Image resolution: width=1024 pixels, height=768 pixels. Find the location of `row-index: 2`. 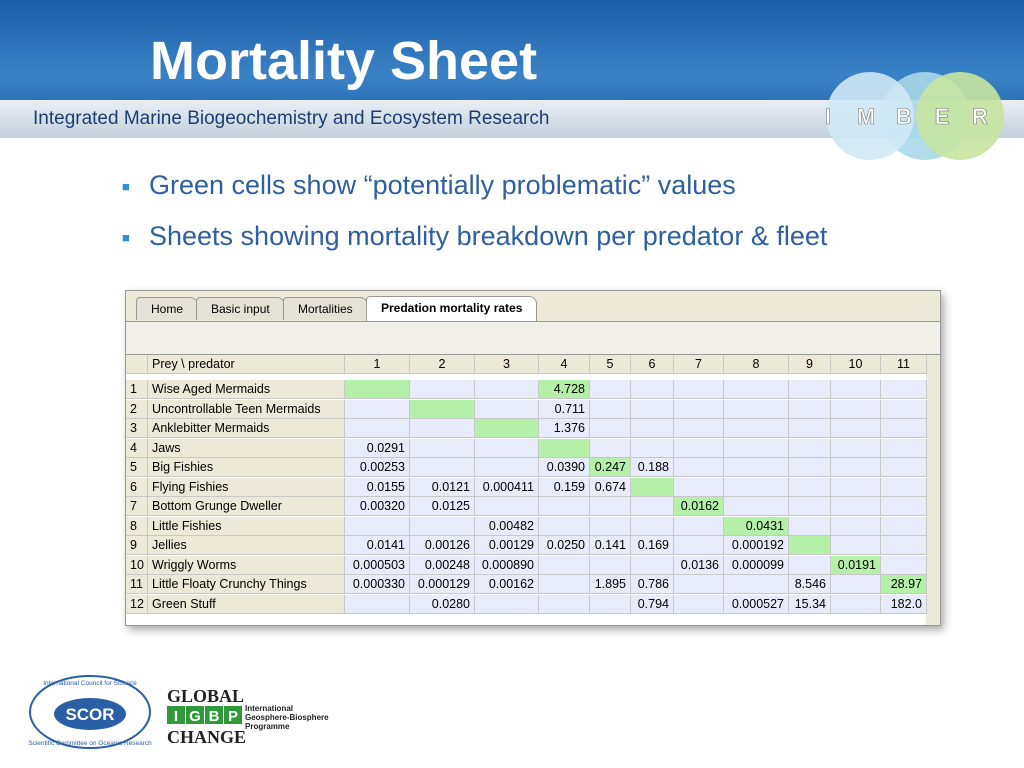

row-index: 2 is located at coordinates (137, 409).